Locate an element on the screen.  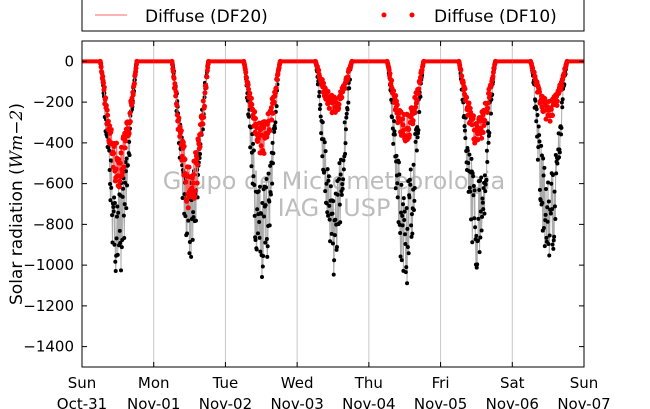
x-tick-day-label: Mon is located at coordinates (154, 383).